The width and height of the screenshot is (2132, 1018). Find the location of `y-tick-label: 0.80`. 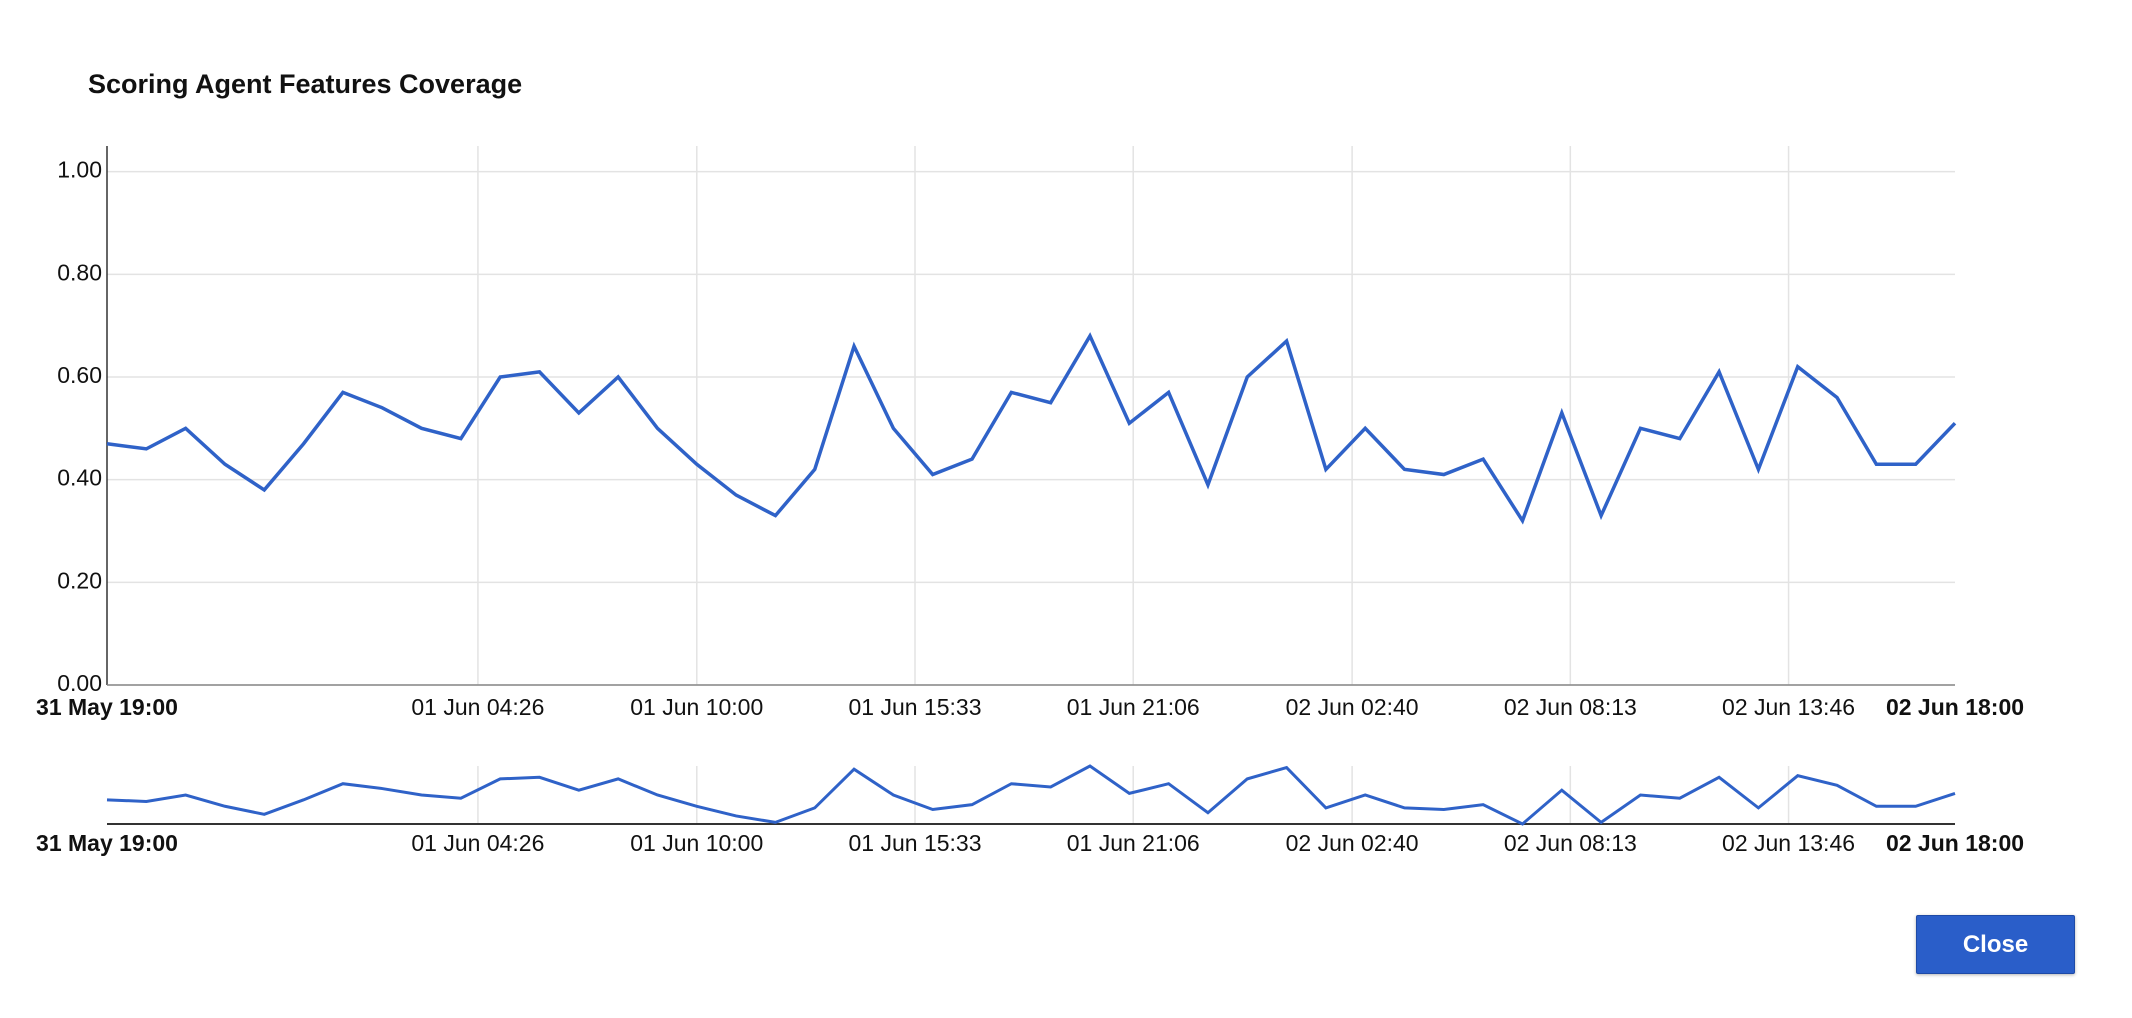

y-tick-label: 0.80 is located at coordinates (79, 272).